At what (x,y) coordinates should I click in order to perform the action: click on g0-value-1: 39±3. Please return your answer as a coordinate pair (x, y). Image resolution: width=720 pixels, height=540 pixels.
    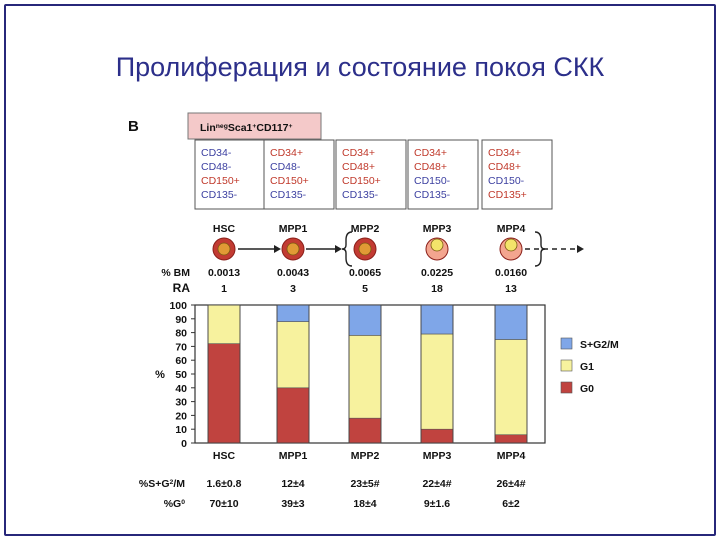
    Looking at the image, I should click on (292, 504).